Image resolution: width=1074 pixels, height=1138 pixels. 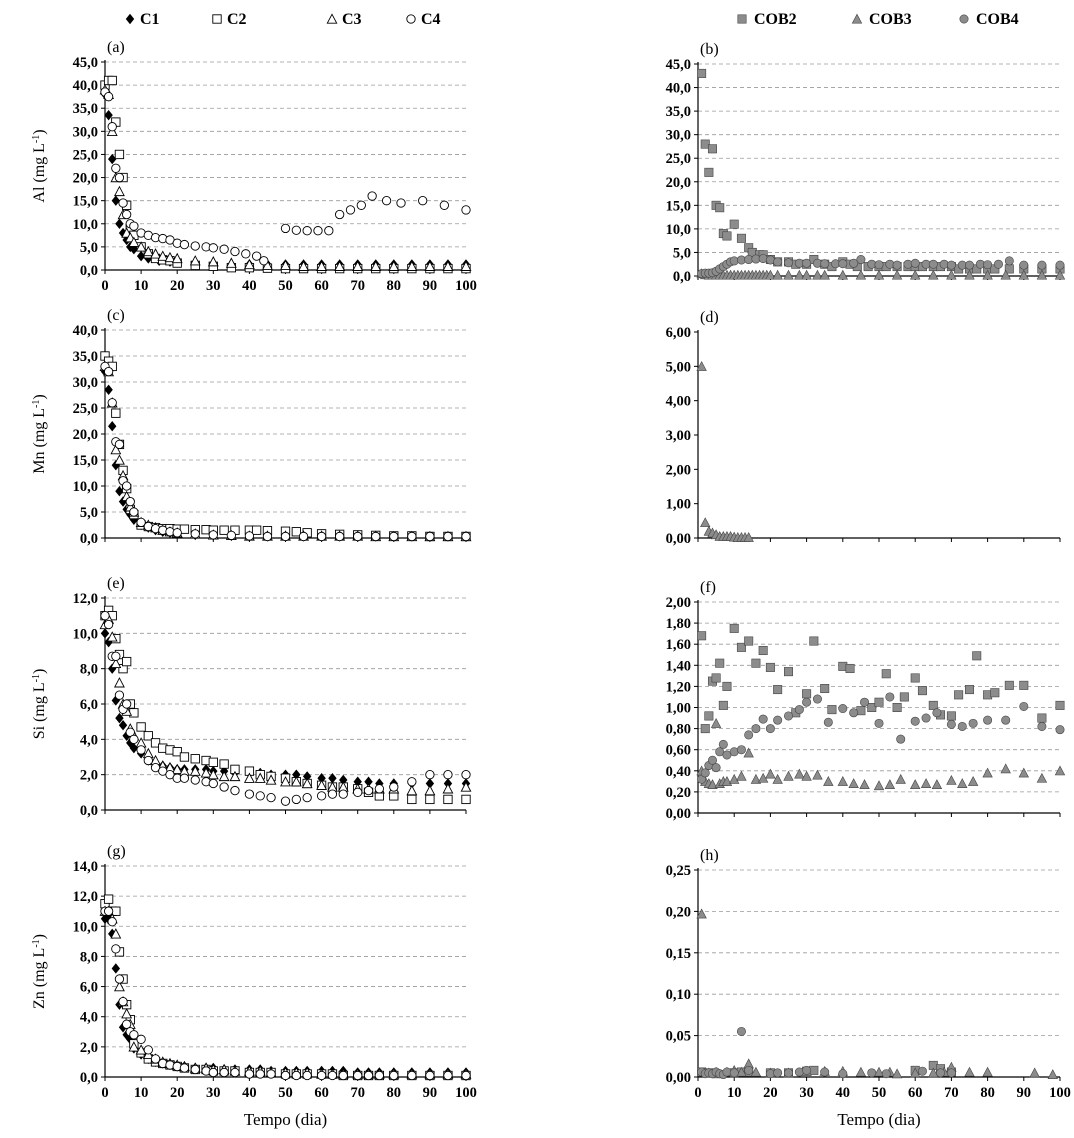 I want to click on panel-label: (a), so click(x=116, y=47).